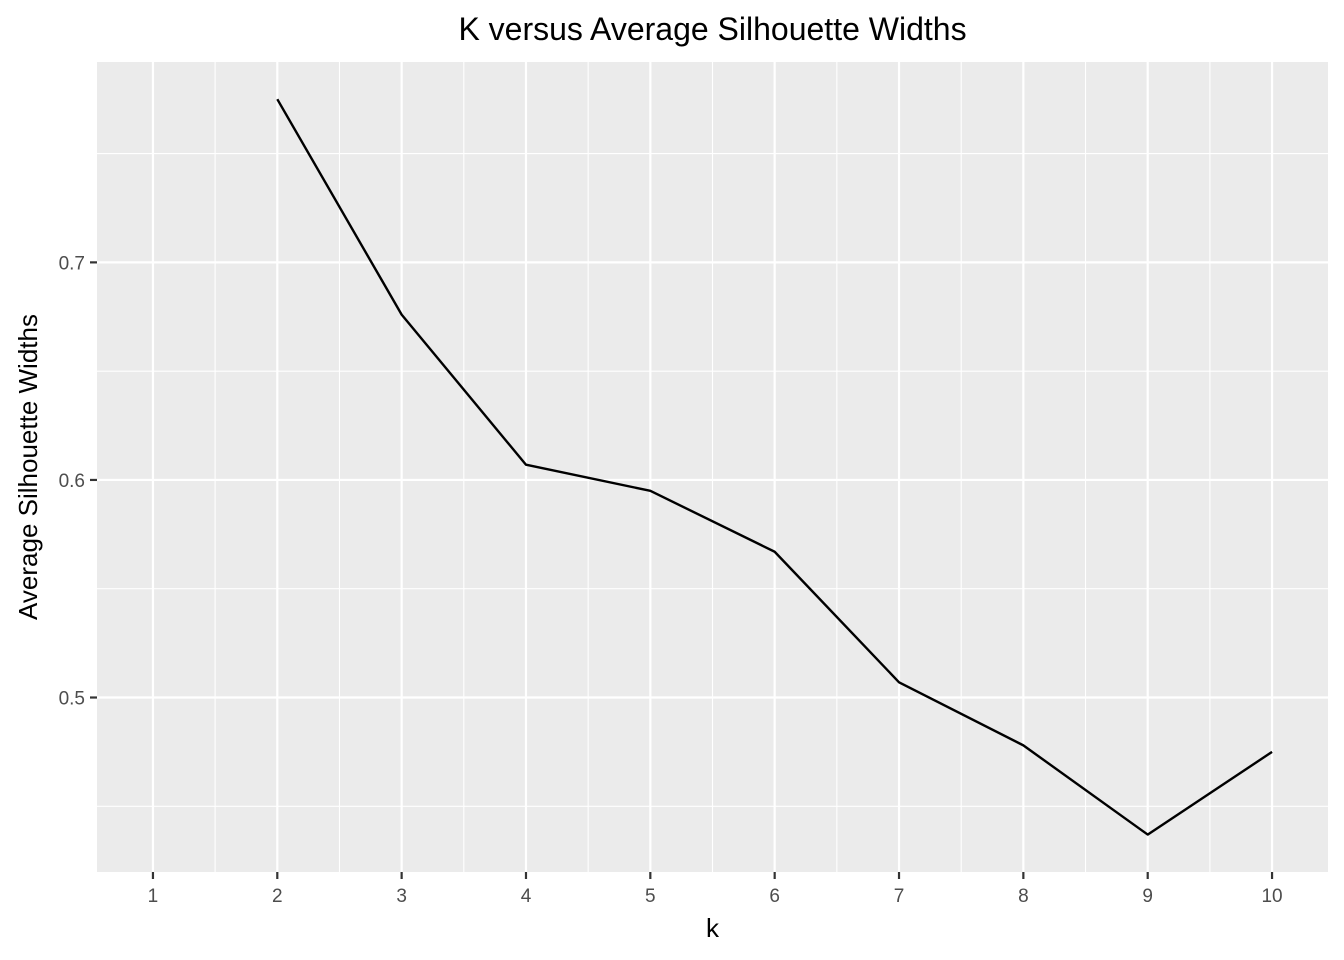 The width and height of the screenshot is (1344, 960). Describe the element at coordinates (715, 889) in the screenshot. I see `x-axis: 1 2 3 4 5 6 7 8 9 10` at that location.